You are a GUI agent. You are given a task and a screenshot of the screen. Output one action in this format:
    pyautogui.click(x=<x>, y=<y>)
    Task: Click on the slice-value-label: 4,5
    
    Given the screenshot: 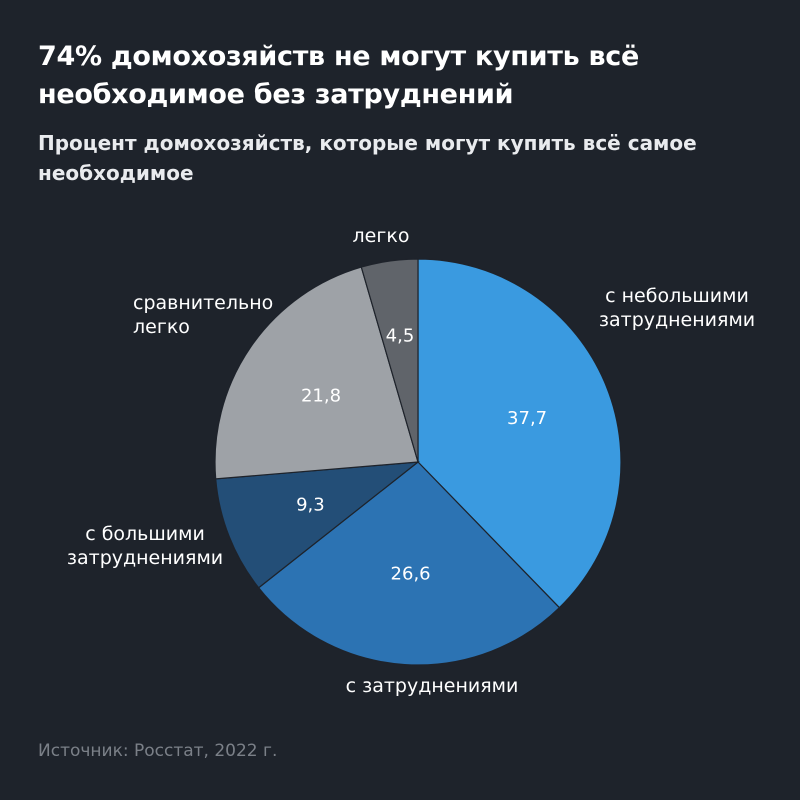 What is the action you would take?
    pyautogui.click(x=400, y=335)
    